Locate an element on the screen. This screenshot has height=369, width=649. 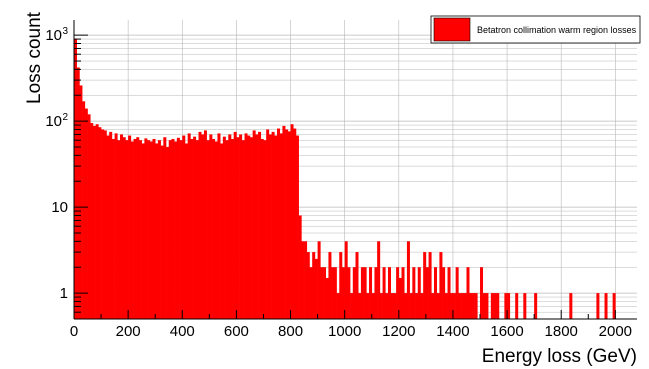
x-tick-label: 1600 is located at coordinates (506, 331).